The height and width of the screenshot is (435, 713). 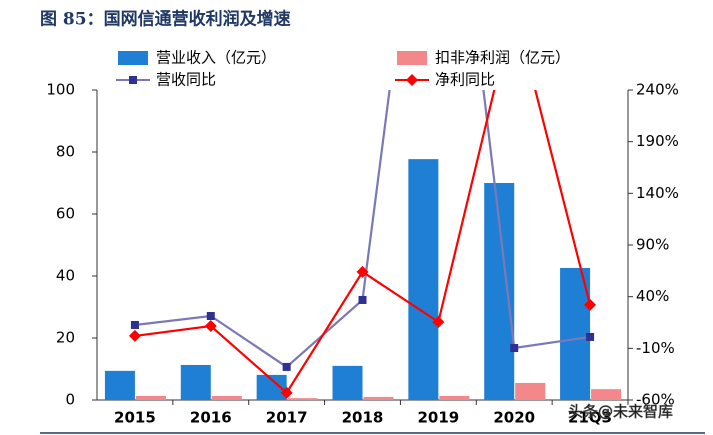 I want to click on x-tick-label: 2018, so click(x=363, y=418).